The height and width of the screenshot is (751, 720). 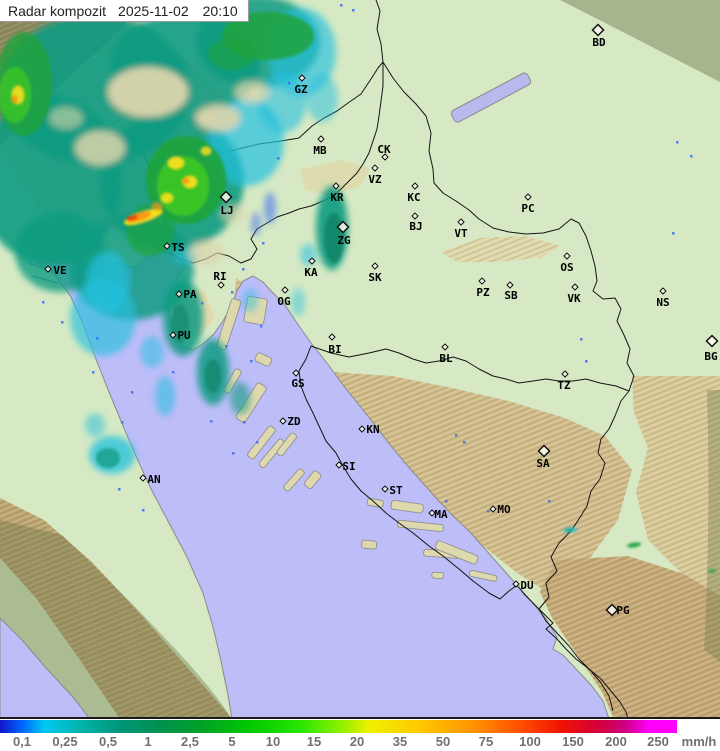 What do you see at coordinates (527, 208) in the screenshot?
I see `city-label-PC: PC` at bounding box center [527, 208].